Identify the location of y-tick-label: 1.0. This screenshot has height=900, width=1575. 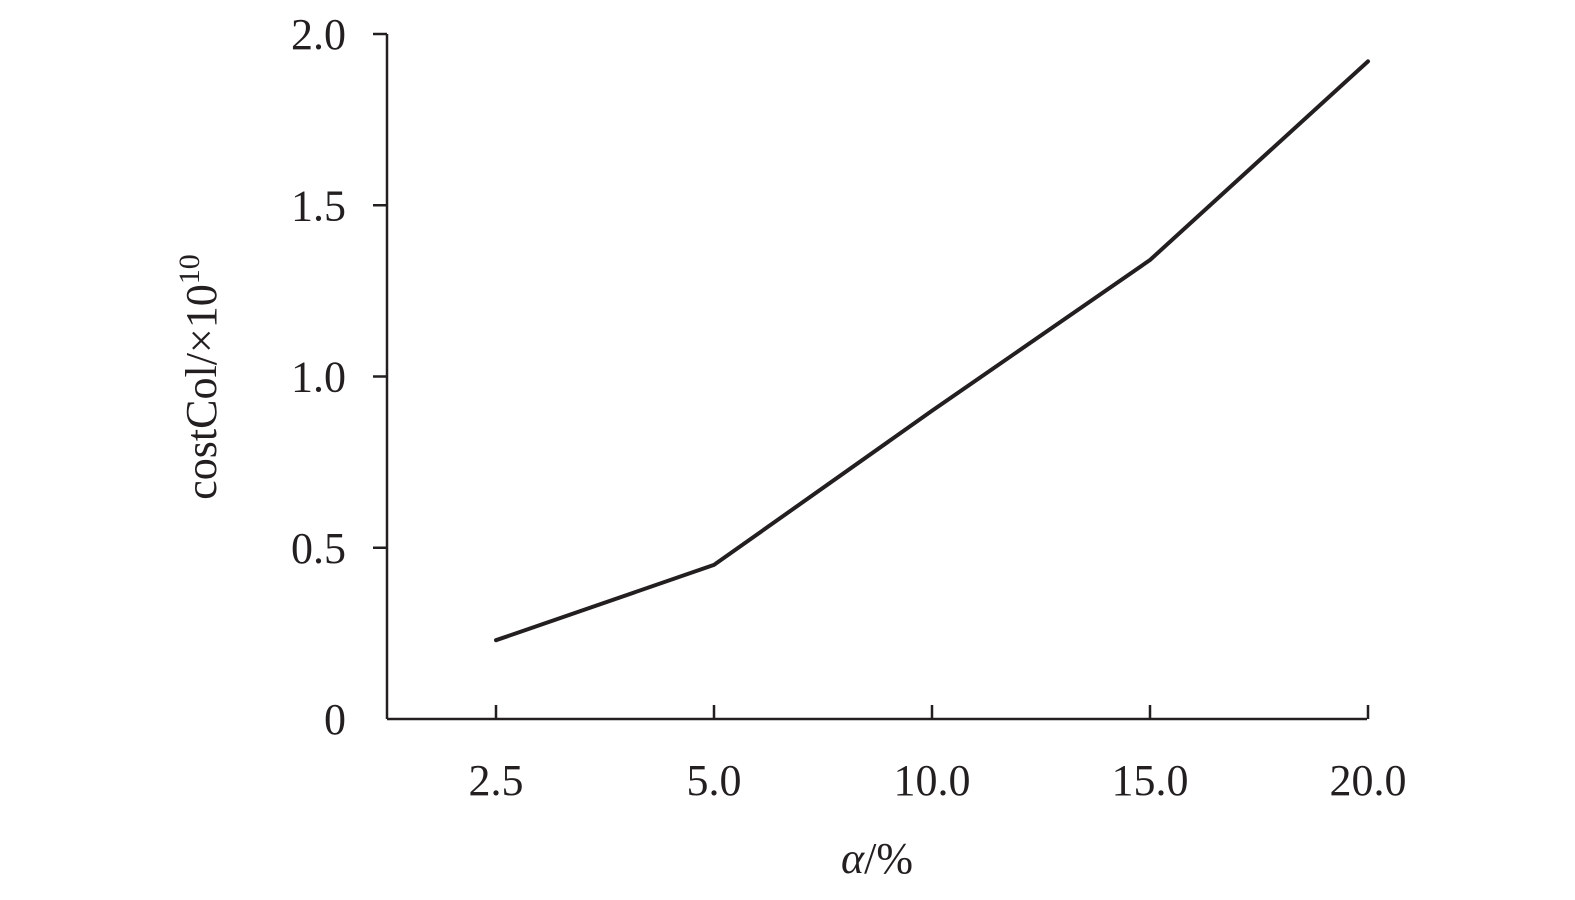
(318, 377).